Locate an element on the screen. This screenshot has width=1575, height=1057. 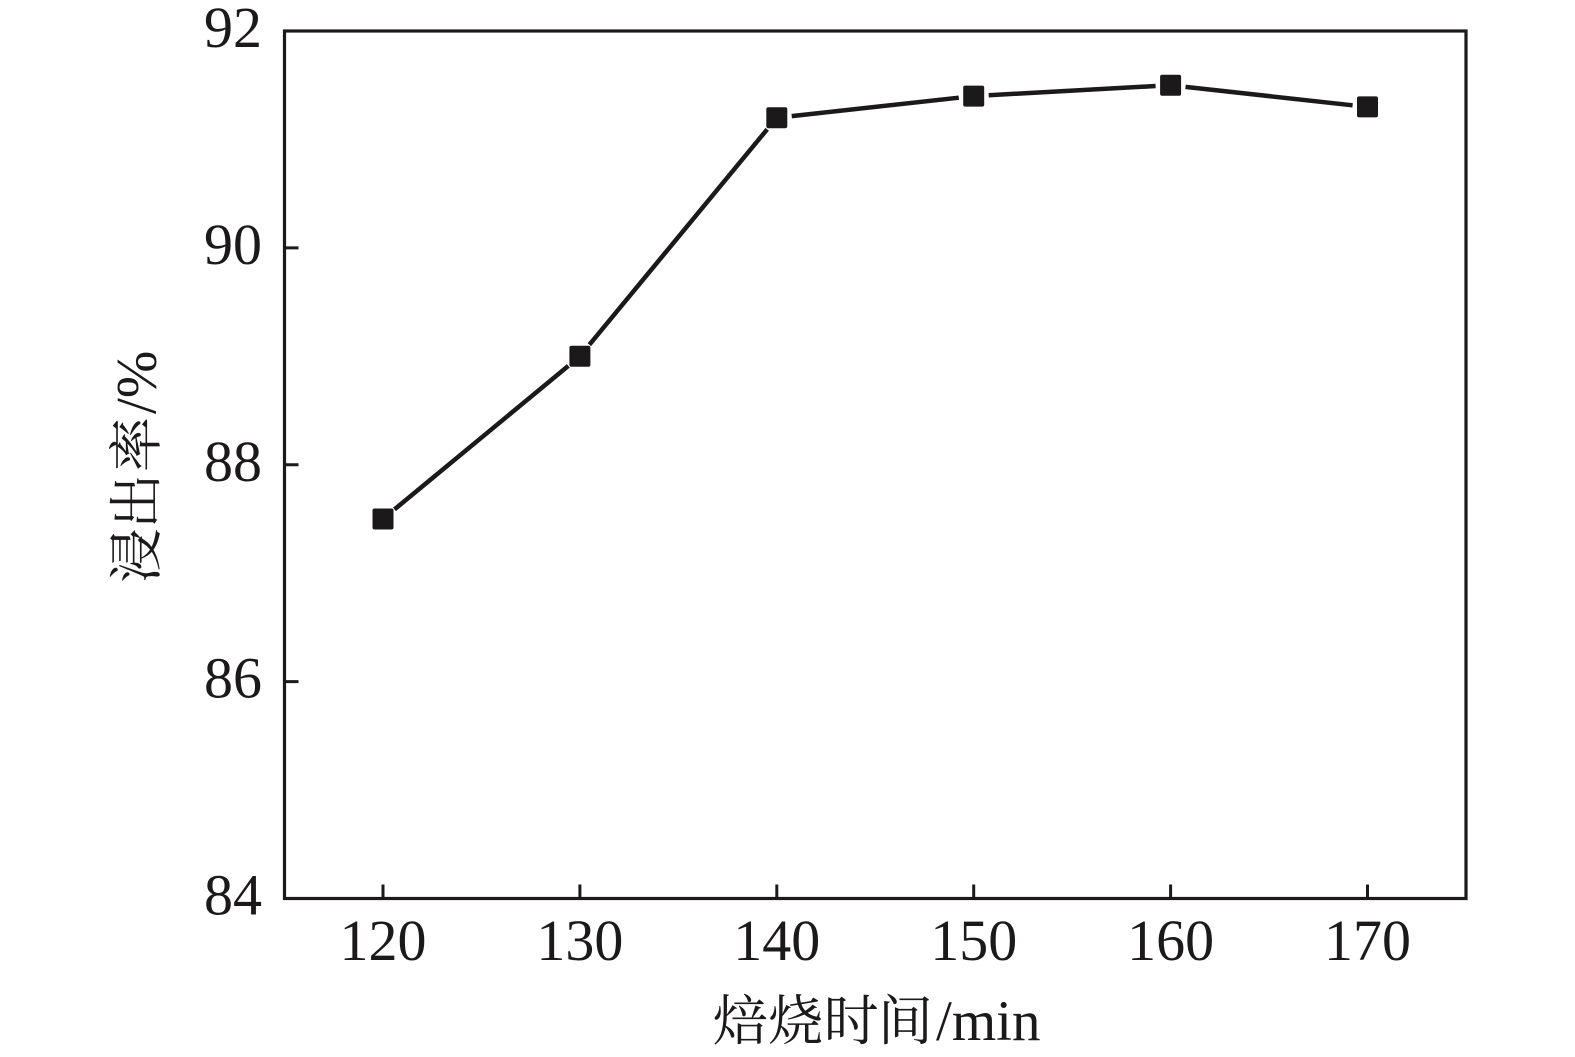
svg-text: 88 is located at coordinates (233, 461).